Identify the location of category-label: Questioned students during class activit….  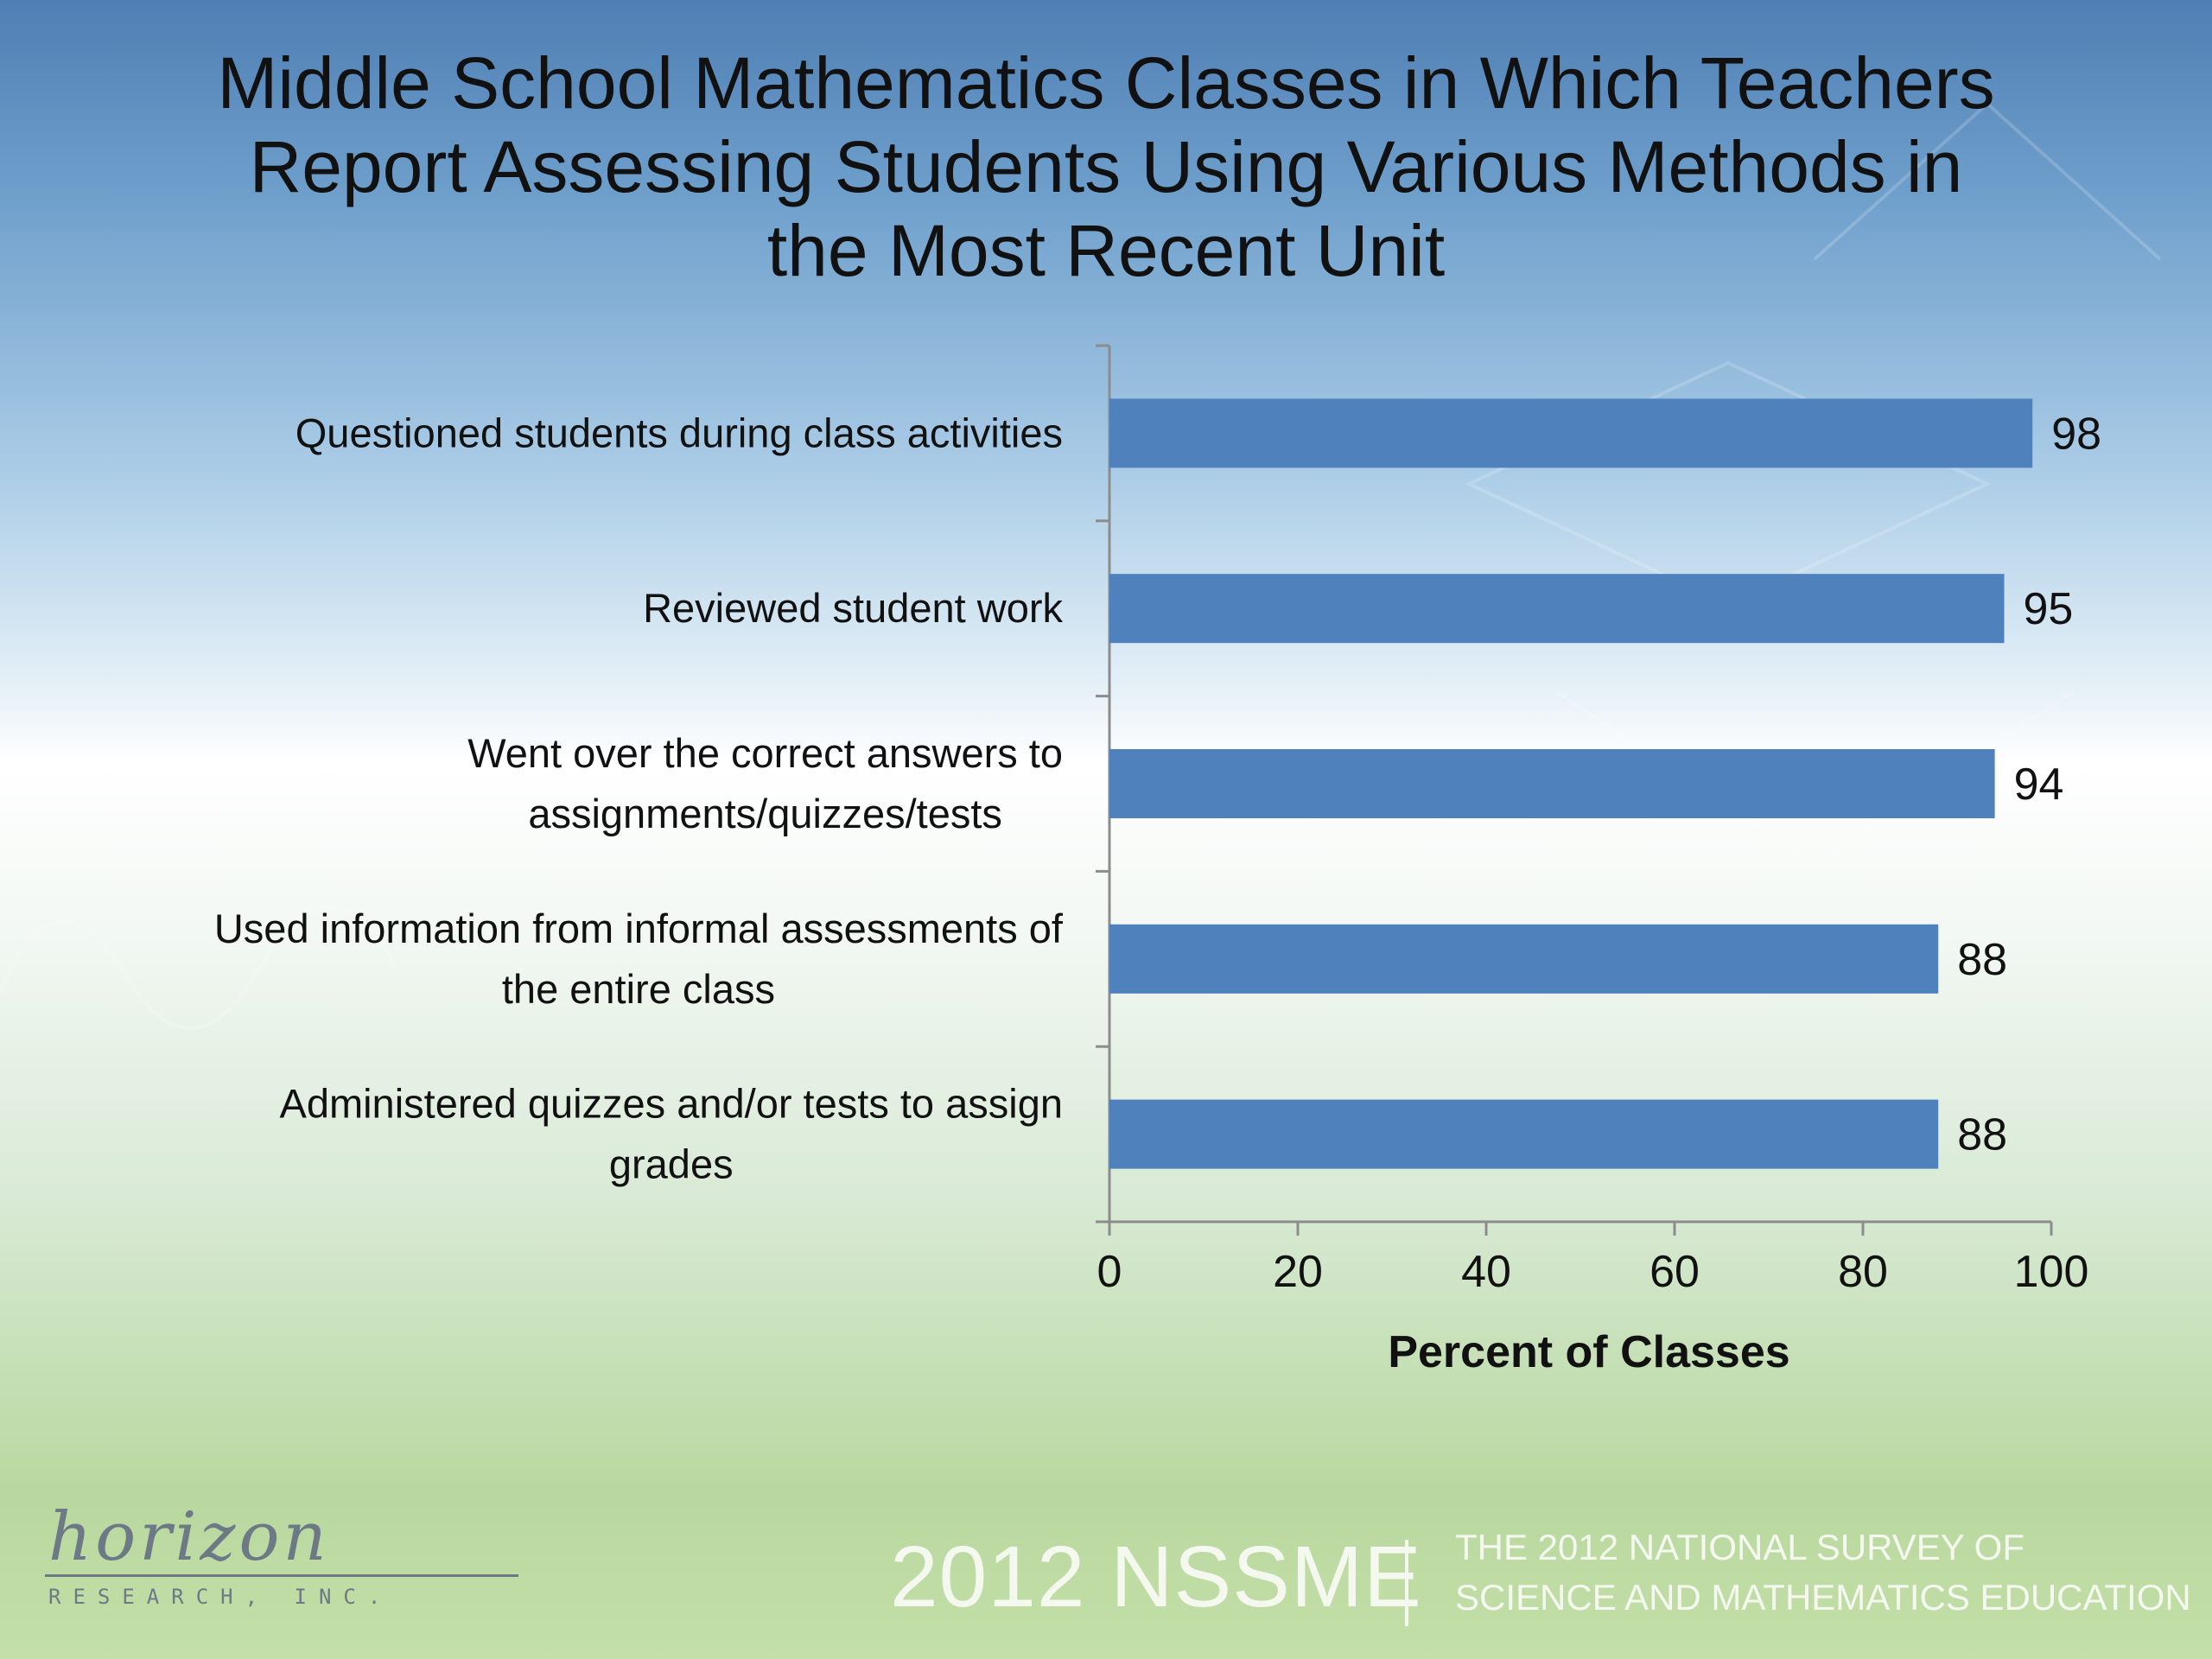
(679, 432).